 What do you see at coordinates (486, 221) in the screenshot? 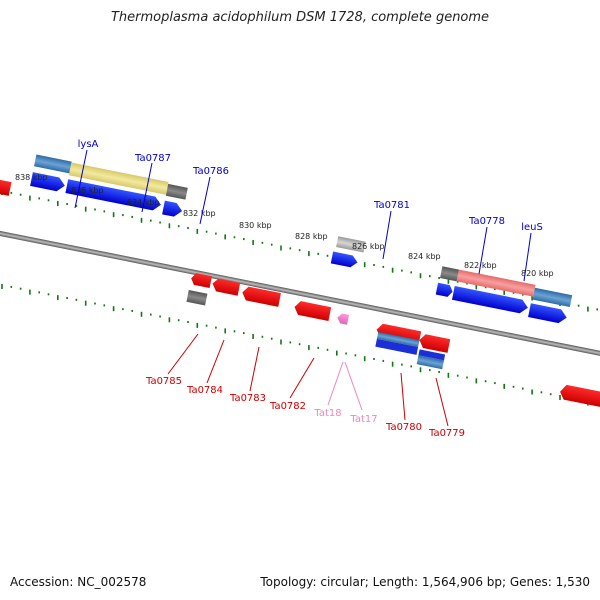
I see `gene-label-Ta0778: Ta0778` at bounding box center [486, 221].